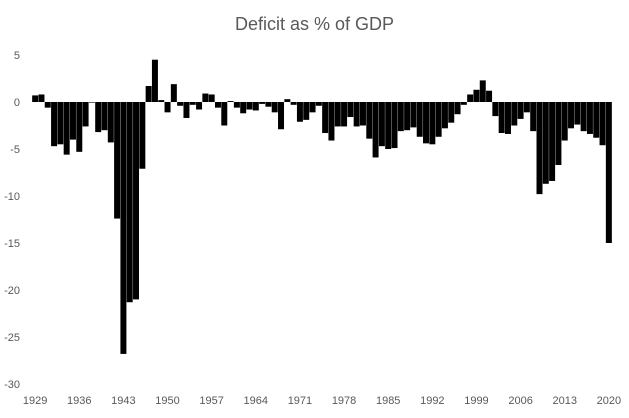 The width and height of the screenshot is (629, 418). Describe the element at coordinates (12, 338) in the screenshot. I see `y-tick-label: -25` at that location.